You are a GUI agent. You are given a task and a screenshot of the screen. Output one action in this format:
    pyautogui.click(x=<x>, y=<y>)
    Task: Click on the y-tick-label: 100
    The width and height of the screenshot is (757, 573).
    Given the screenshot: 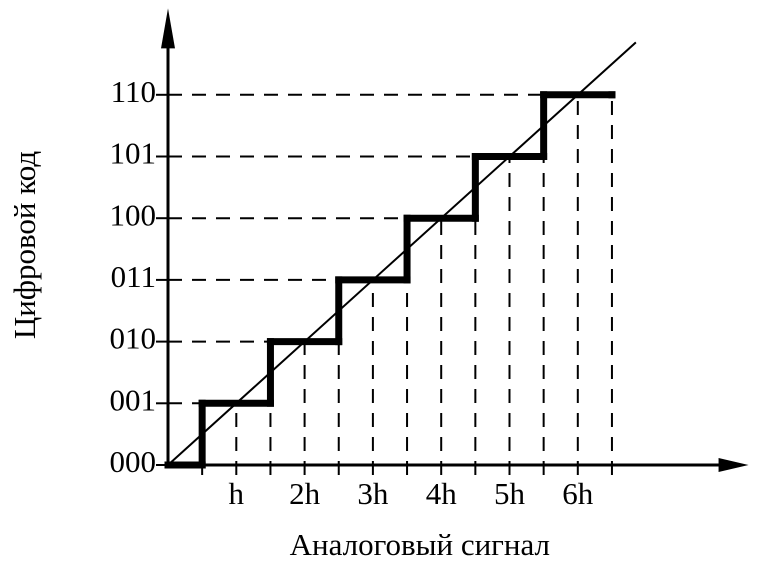 What is the action you would take?
    pyautogui.click(x=133, y=214)
    